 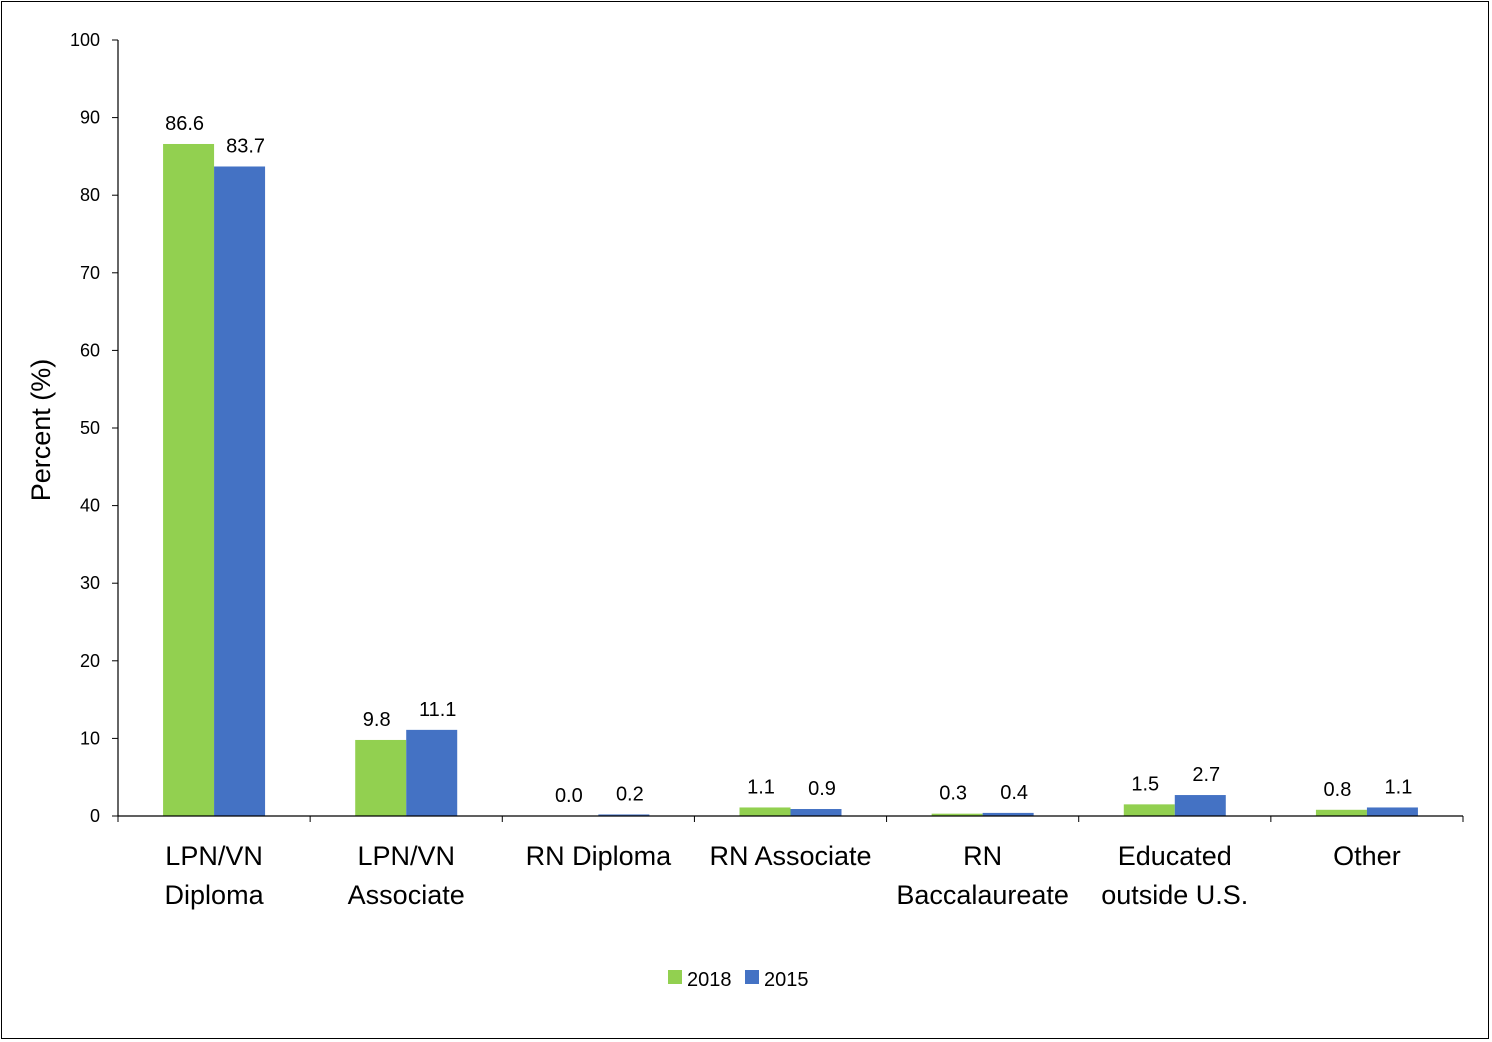 I want to click on data-label-2015-4: 0.4, so click(x=1014, y=793).